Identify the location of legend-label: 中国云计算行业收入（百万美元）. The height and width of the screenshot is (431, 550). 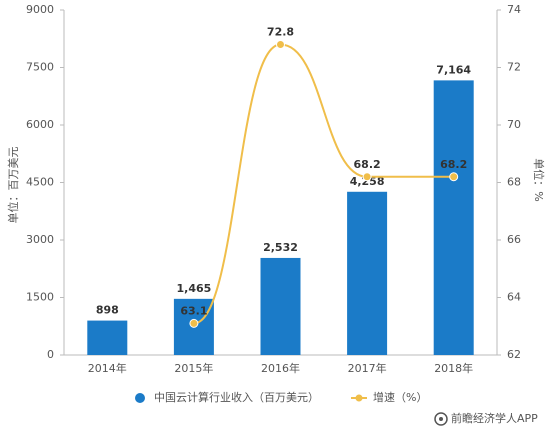
(236, 397).